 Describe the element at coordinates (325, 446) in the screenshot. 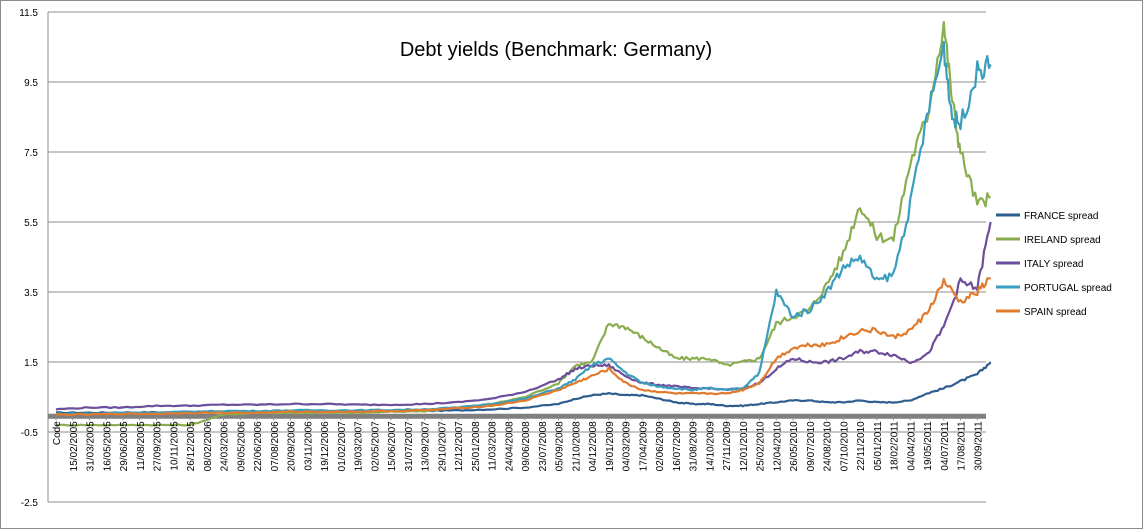

I see `x-tick-label: 19/12/2006` at that location.